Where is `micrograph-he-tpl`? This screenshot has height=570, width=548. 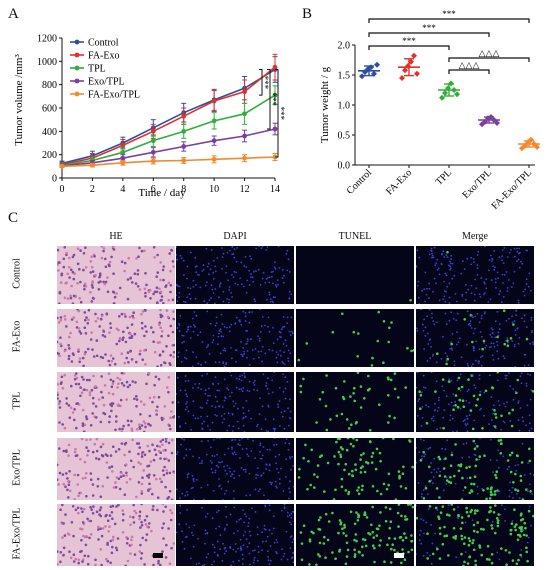
micrograph-he-tpl is located at coordinates (116, 402).